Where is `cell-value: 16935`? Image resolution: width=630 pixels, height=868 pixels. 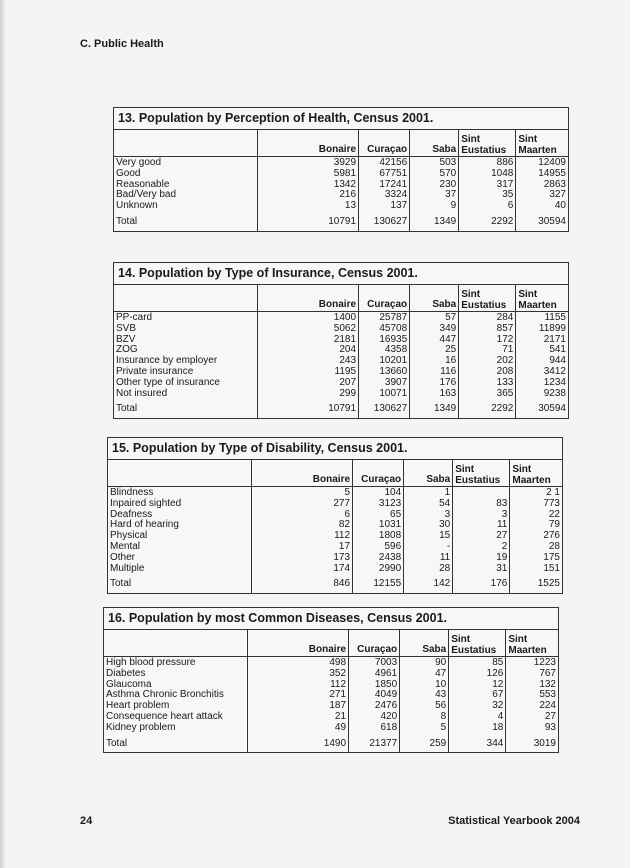 cell-value: 16935 is located at coordinates (384, 340).